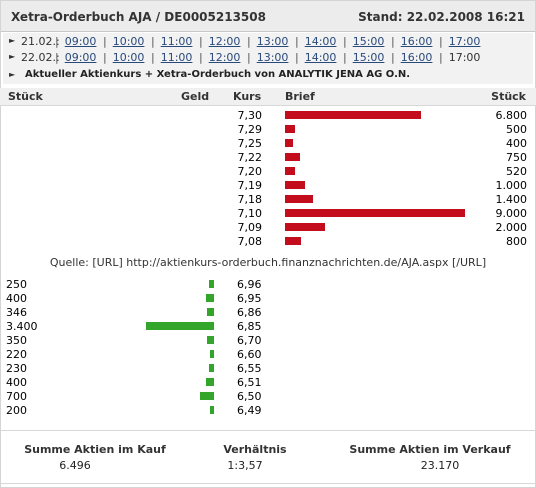  What do you see at coordinates (22, 326) in the screenshot?
I see `bid-quantity: 3.400` at bounding box center [22, 326].